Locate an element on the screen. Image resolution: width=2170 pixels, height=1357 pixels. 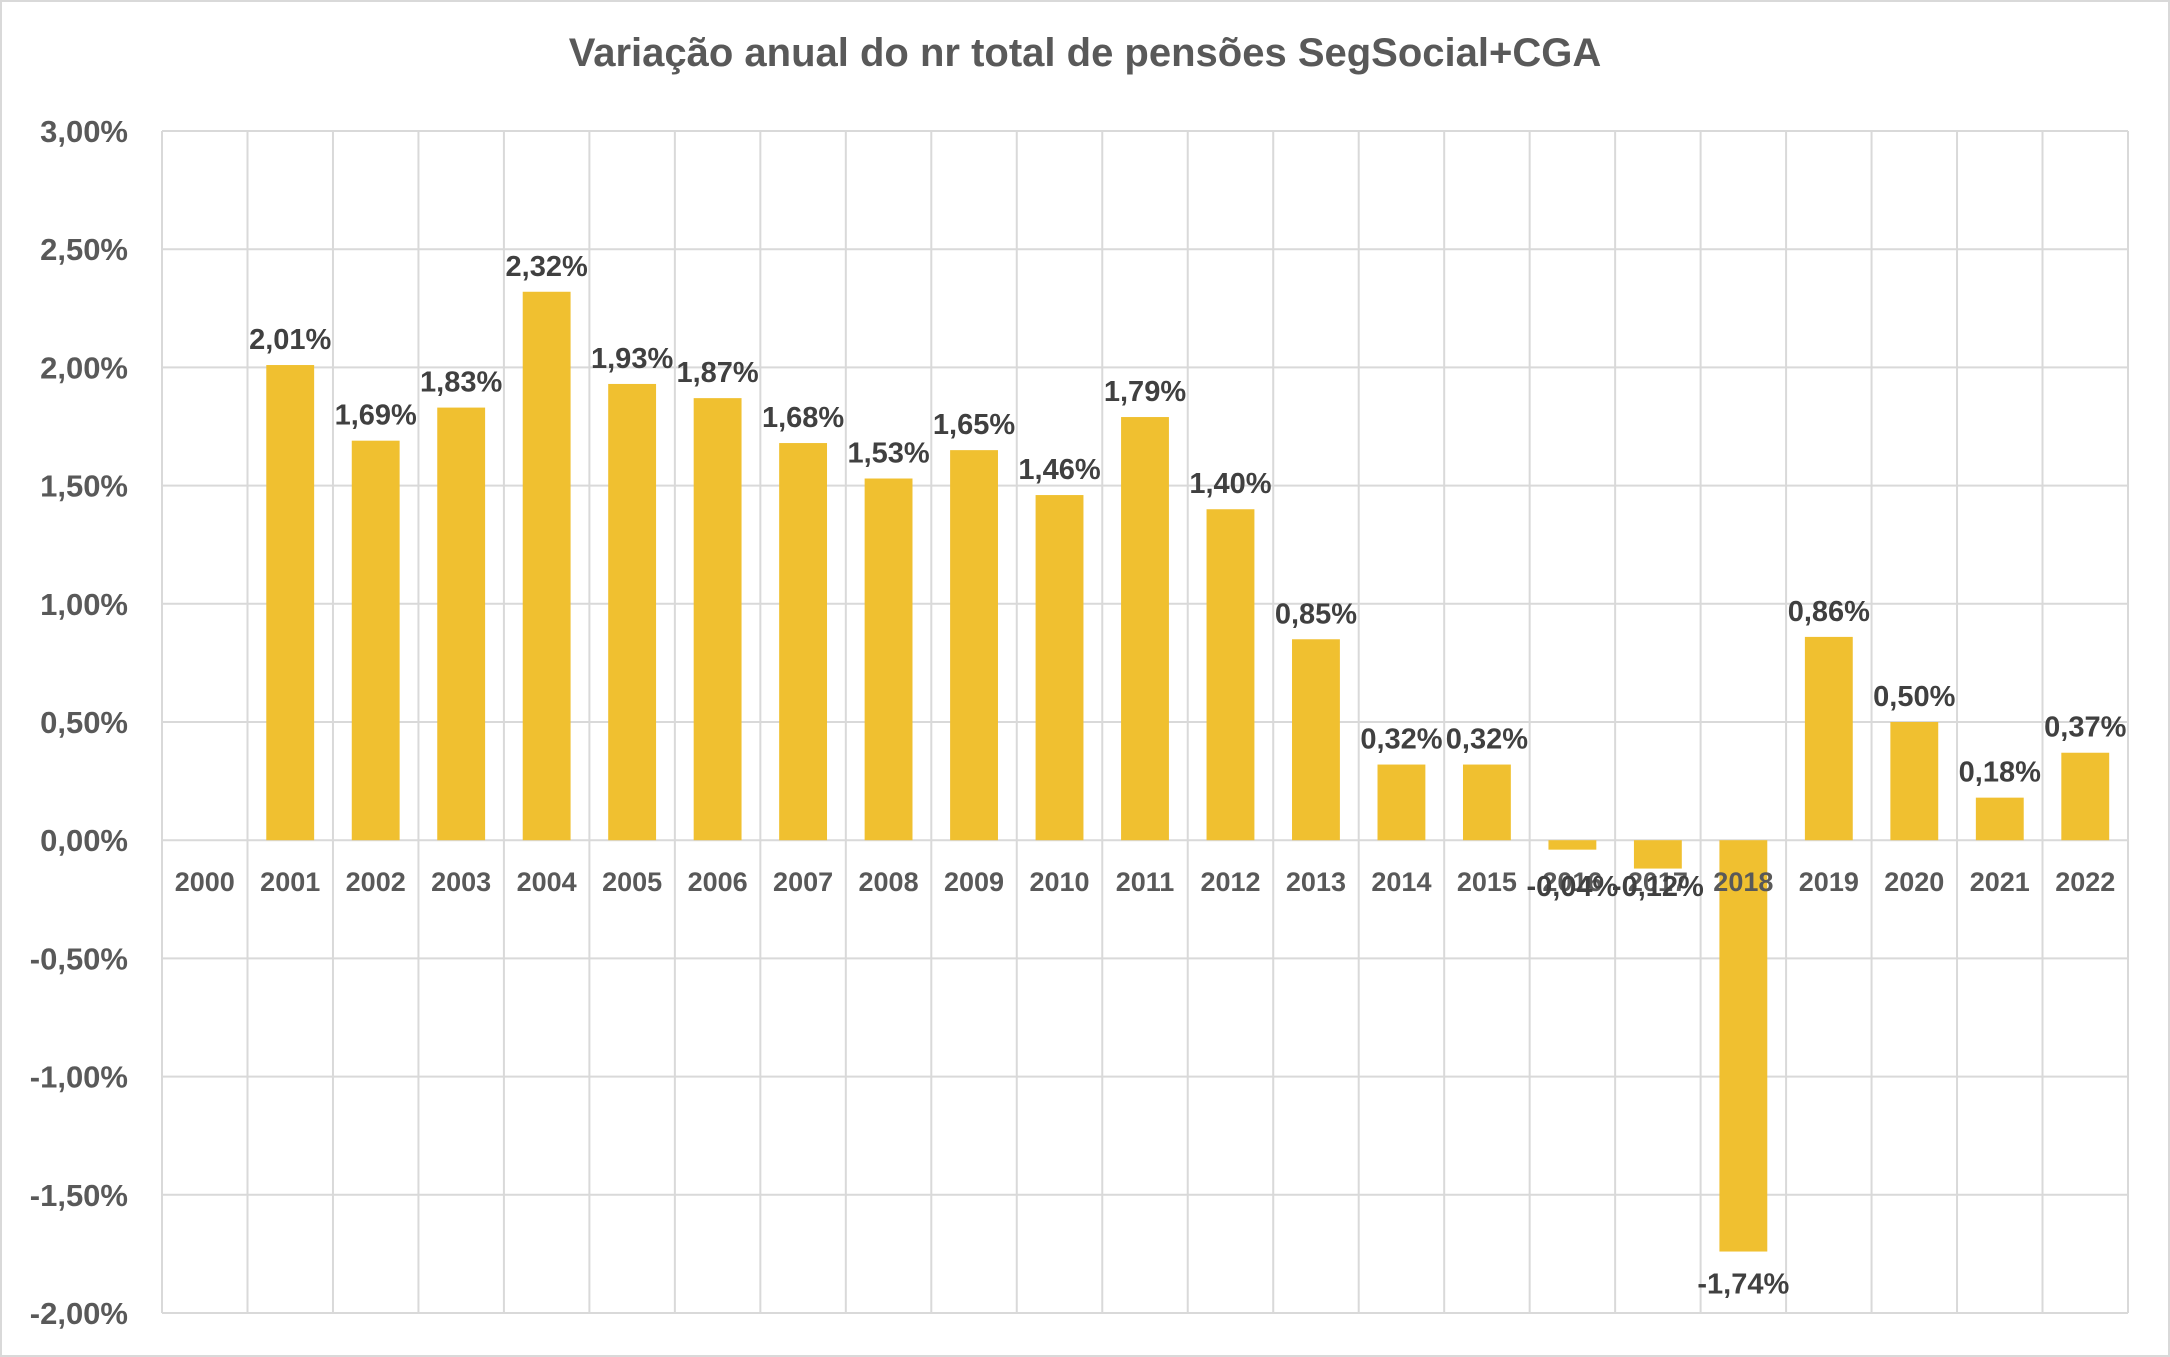
y-tick-label: -0,50% is located at coordinates (79, 958).